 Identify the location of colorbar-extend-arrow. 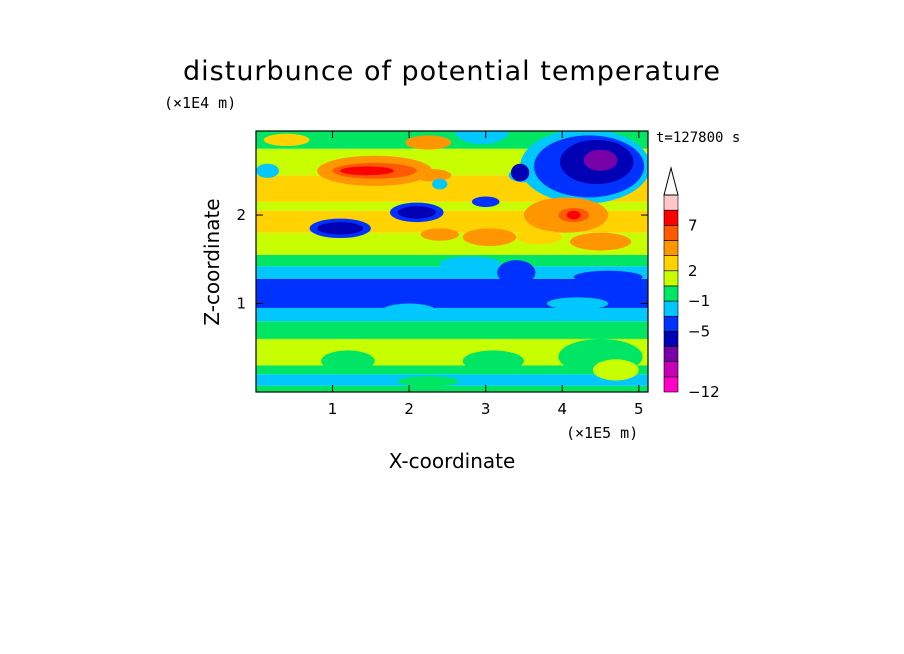
(671, 181).